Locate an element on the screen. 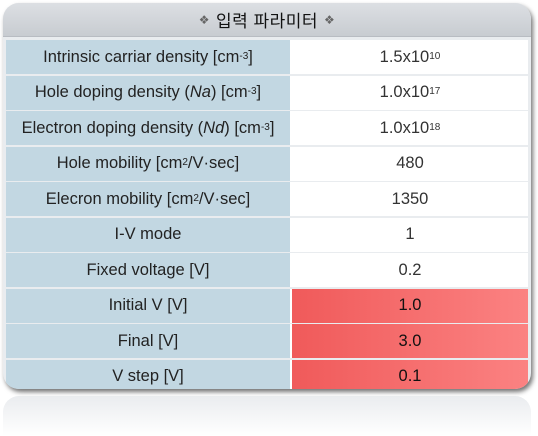 This screenshot has height=436, width=538. param-value-iv-mode: 1 is located at coordinates (410, 234).